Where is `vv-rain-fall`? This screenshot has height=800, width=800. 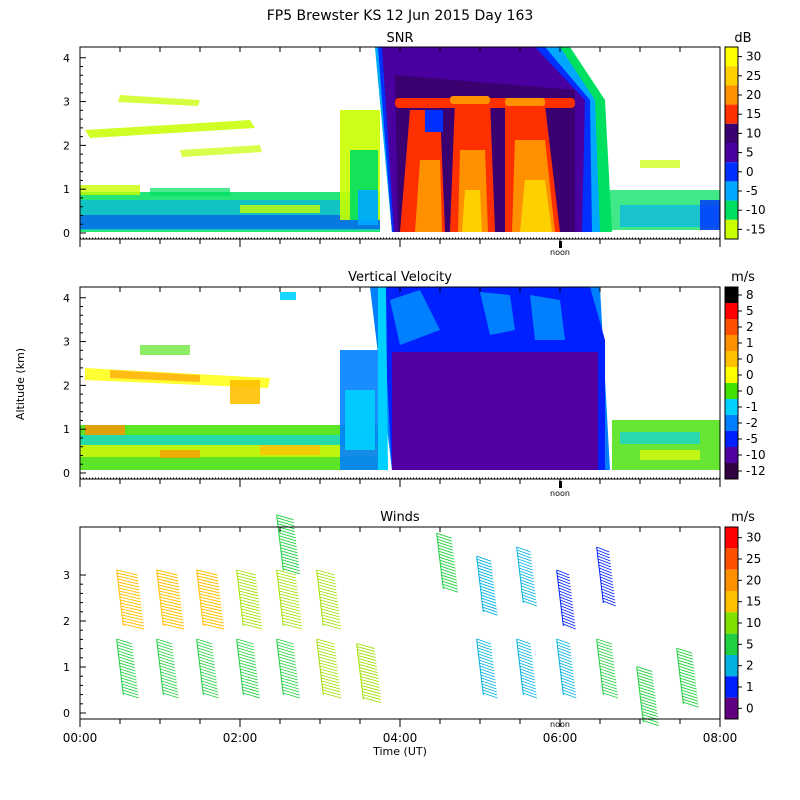
vv-rain-fall is located at coordinates (490, 378).